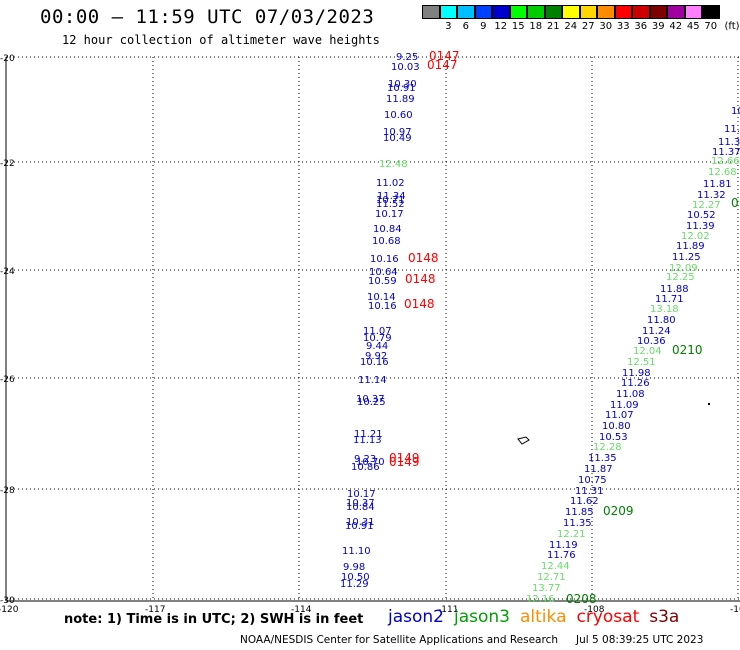 This screenshot has height=650, width=740. I want to click on swh-value: 11.21, so click(368, 434).